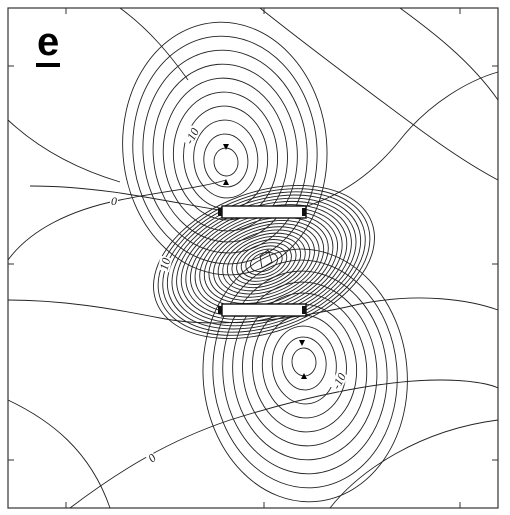 This screenshot has height=515, width=510. I want to click on lower-plate, so click(264, 310).